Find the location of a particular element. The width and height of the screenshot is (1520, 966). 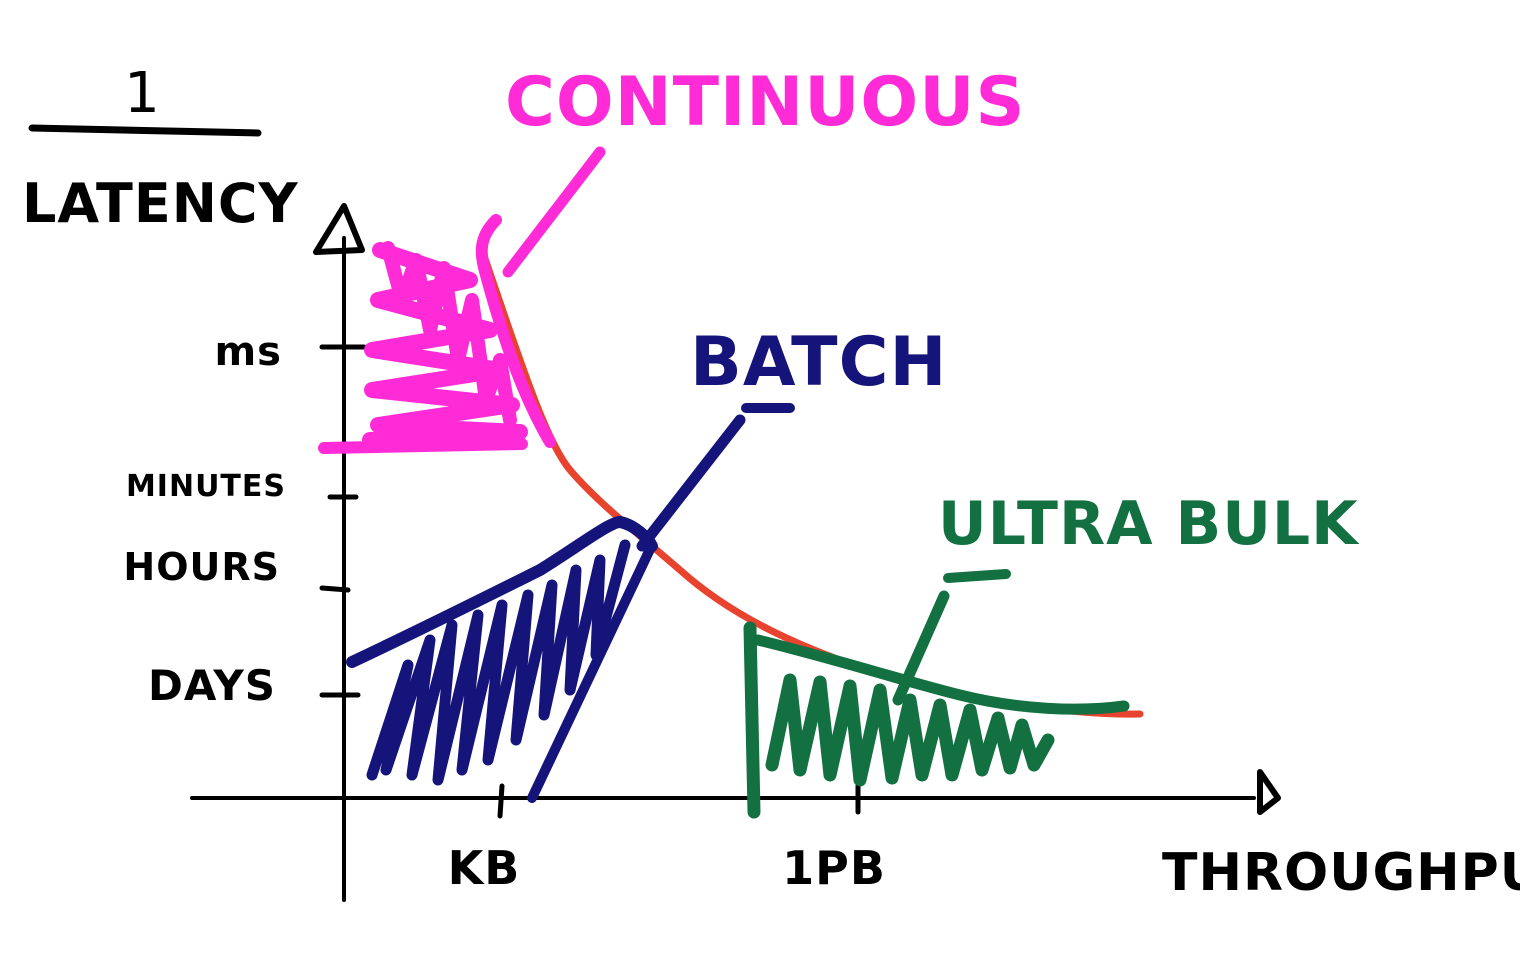

x-axis-arrowhead is located at coordinates (1269, 792).